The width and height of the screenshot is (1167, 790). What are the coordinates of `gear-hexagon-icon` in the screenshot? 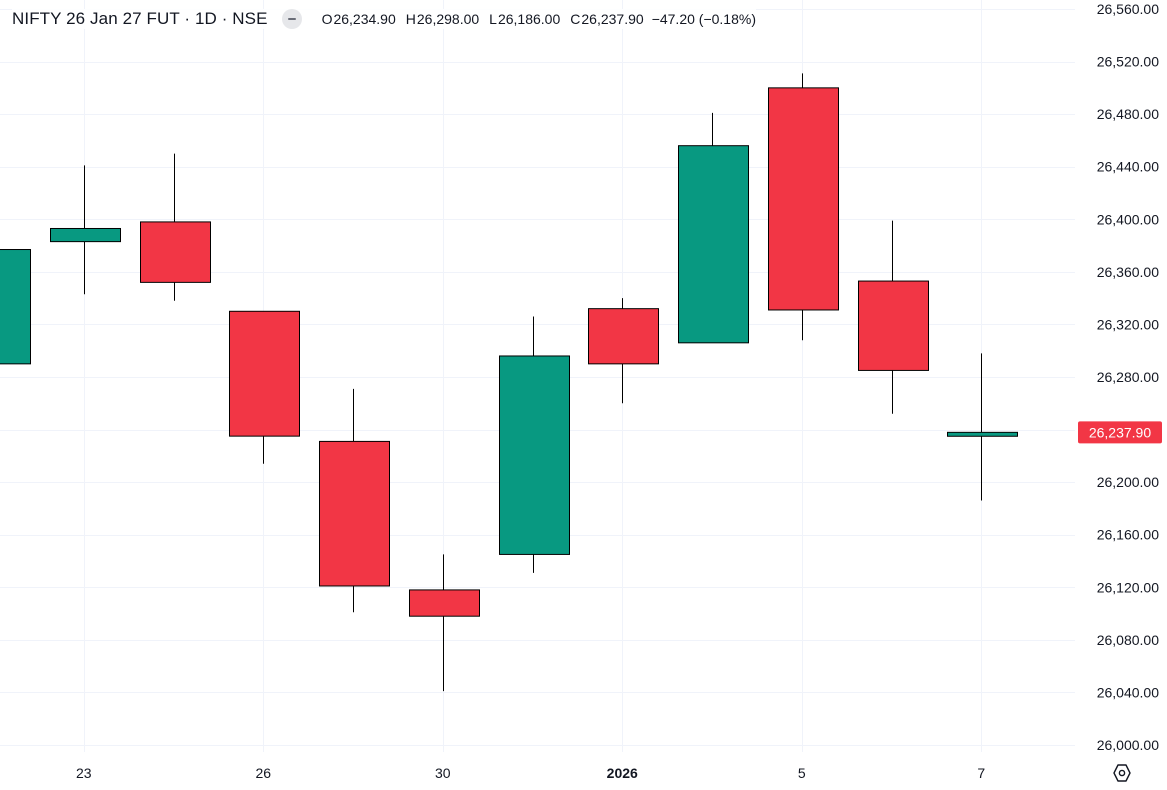 It's located at (1122, 773).